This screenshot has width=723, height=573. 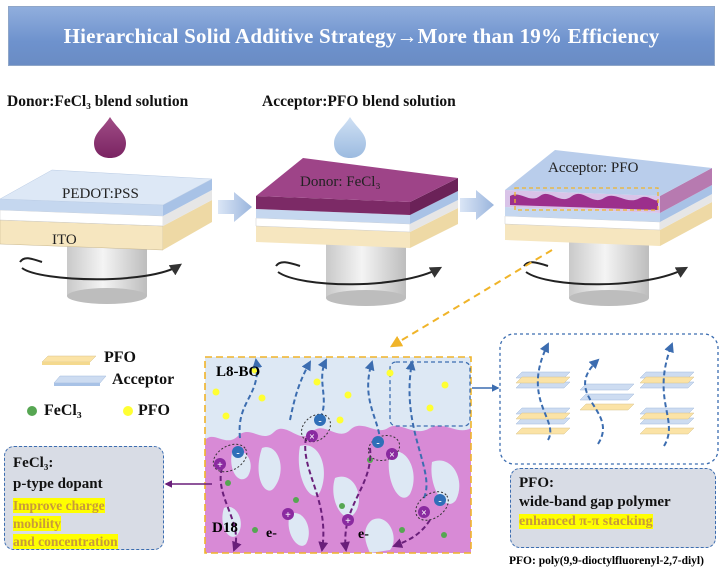 I want to click on legend-pfo-dot-label: PFO, so click(x=154, y=410).